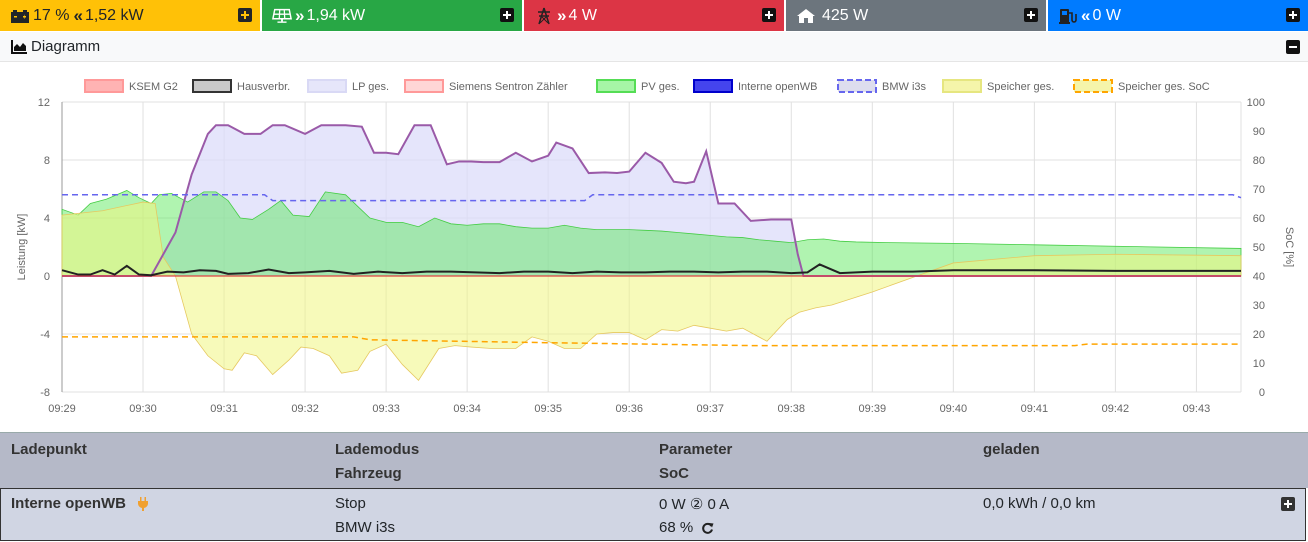  Describe the element at coordinates (49, 449) in the screenshot. I see `header-ladepunkt: Ladepunkt` at that location.